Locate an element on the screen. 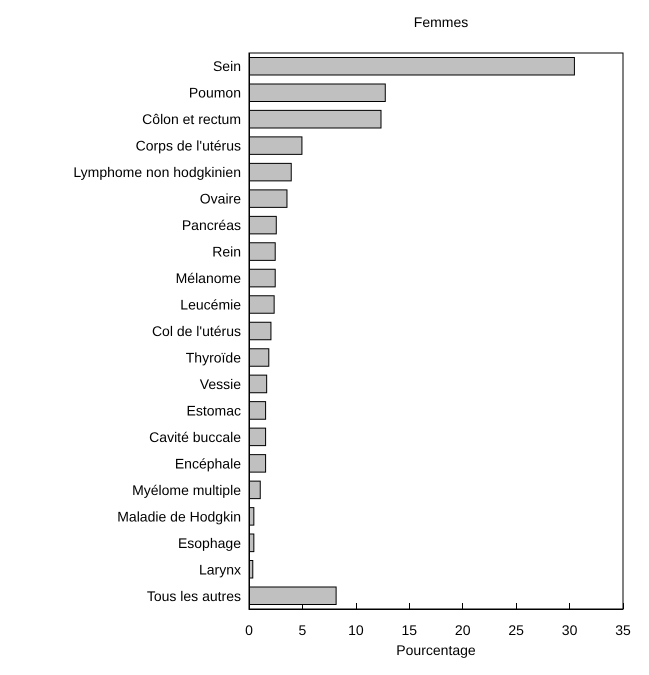 The image size is (649, 675). x-tick-label: 35 is located at coordinates (623, 630).